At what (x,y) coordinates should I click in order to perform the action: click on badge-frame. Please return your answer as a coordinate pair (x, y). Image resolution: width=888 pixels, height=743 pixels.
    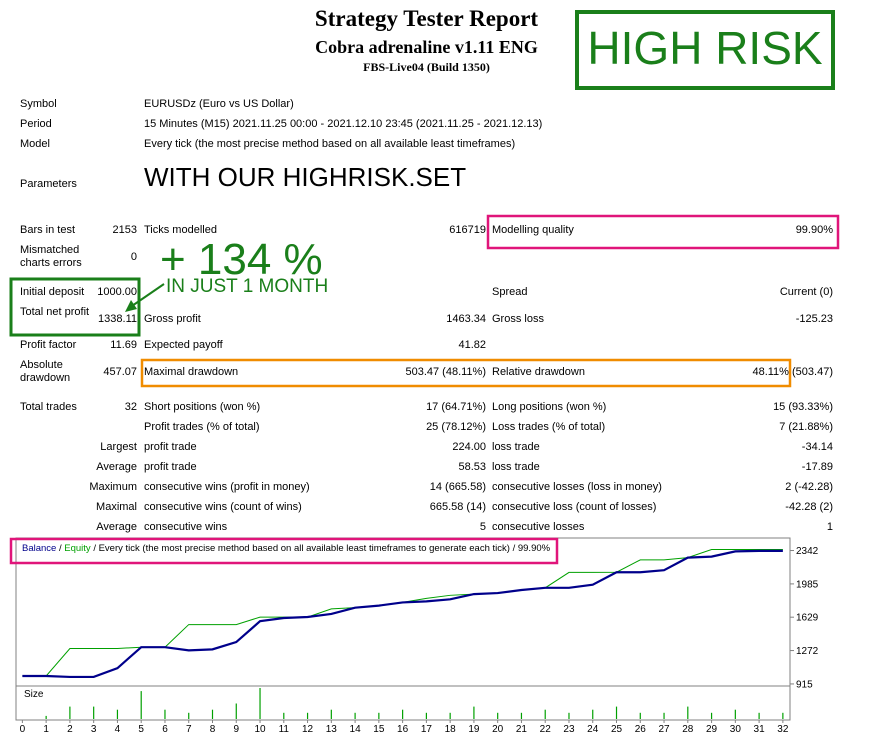
    Looking at the image, I should click on (705, 50).